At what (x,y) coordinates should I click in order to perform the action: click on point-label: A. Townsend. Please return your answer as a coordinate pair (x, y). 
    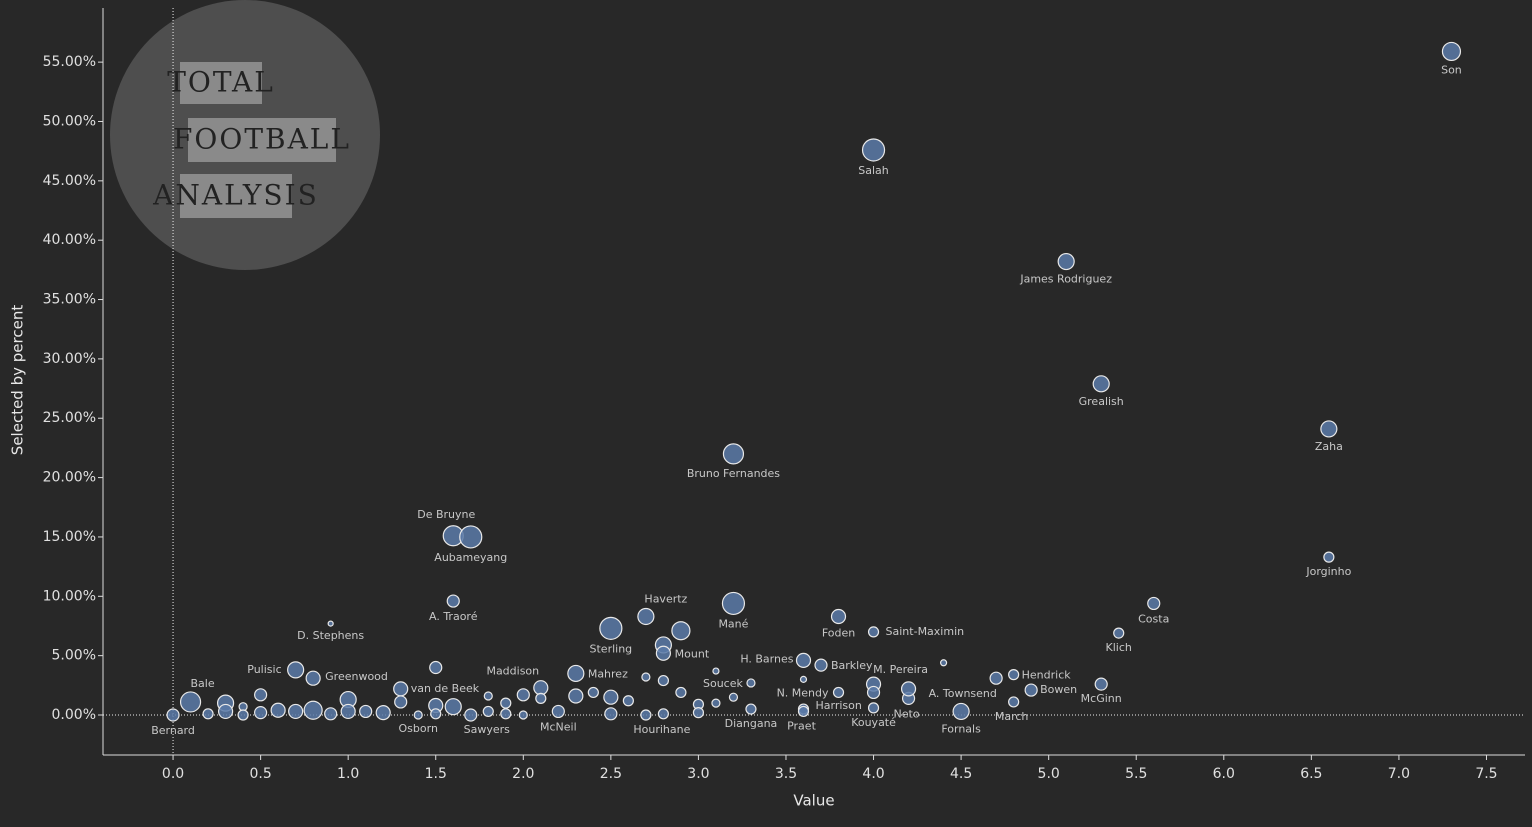
    Looking at the image, I should click on (963, 693).